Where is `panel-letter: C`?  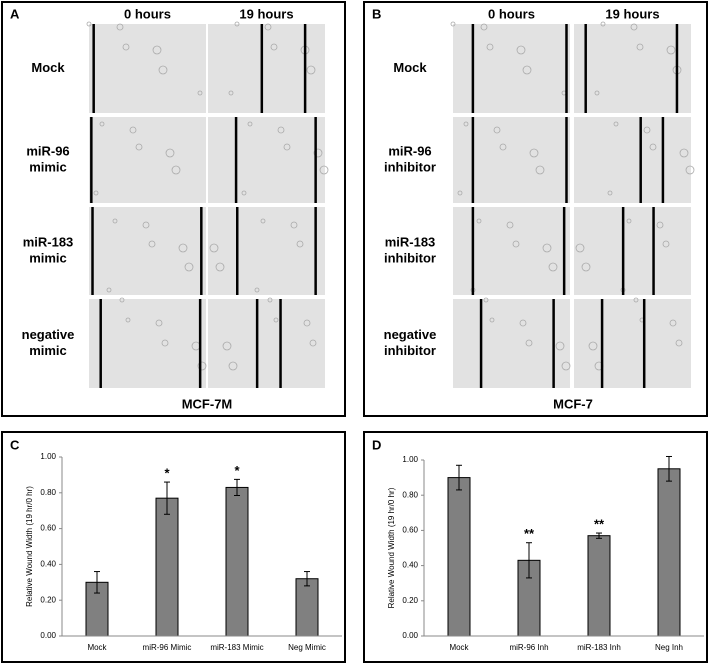
panel-letter: C is located at coordinates (15, 444).